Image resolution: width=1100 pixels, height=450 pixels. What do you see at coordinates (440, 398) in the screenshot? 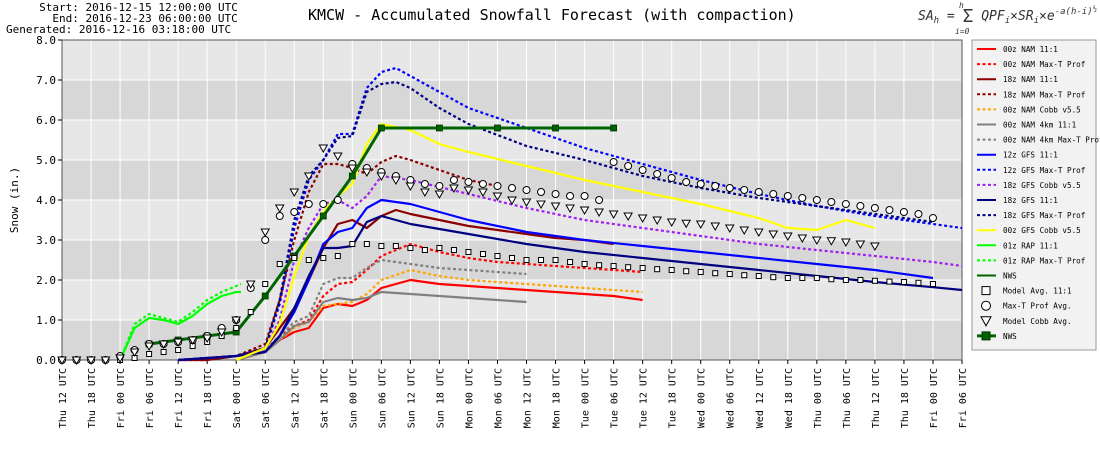
I see `x-tick-label: Sun 18 UTC` at bounding box center [440, 398].